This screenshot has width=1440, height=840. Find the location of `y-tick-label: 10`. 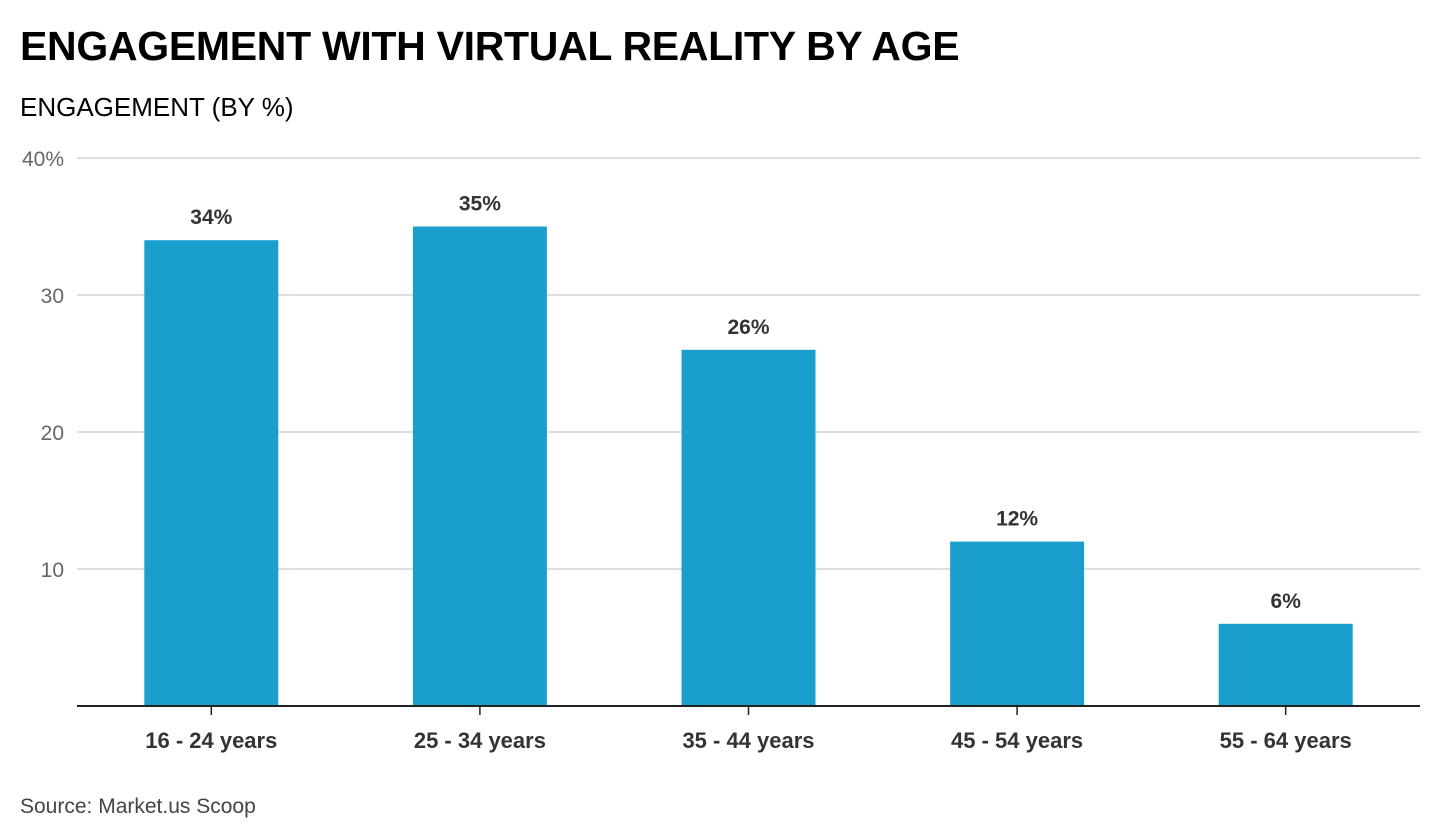

y-tick-label: 10 is located at coordinates (52, 570).